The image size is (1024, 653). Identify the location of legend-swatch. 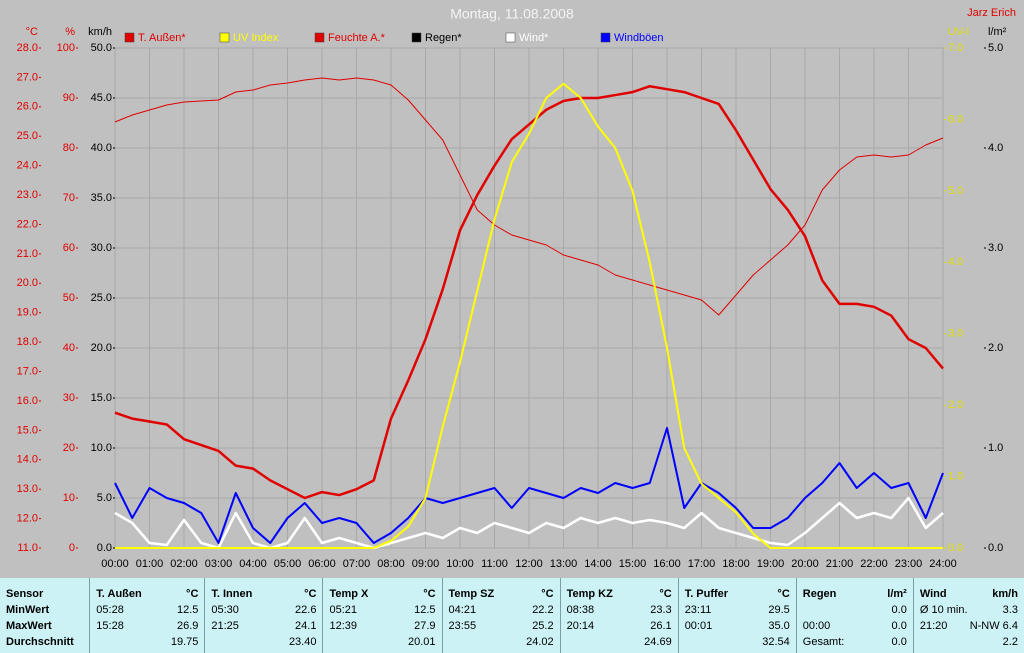
(129, 37).